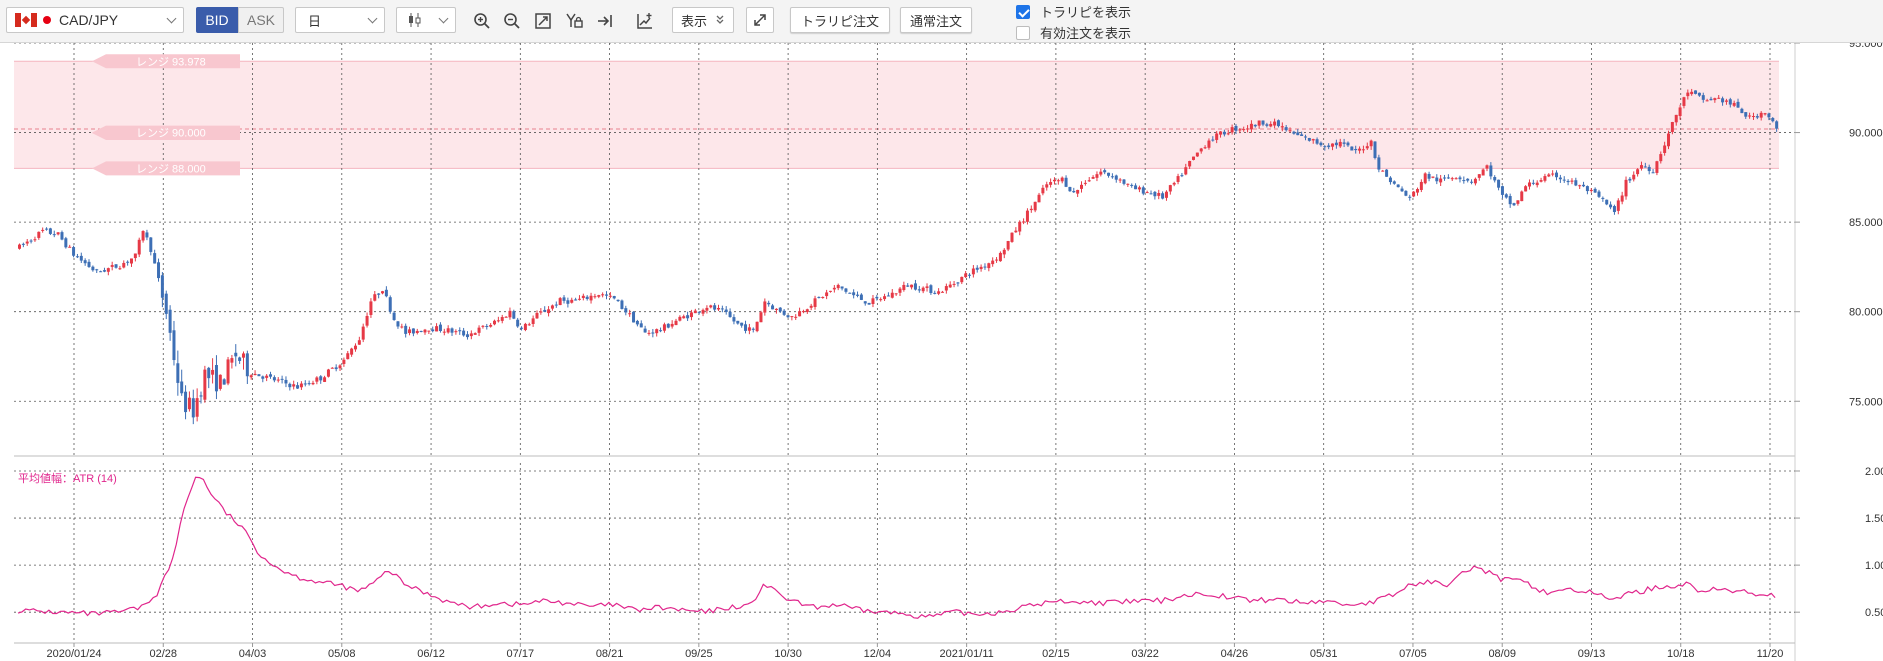 The height and width of the screenshot is (661, 1883). What do you see at coordinates (217, 20) in the screenshot?
I see `bid-button: BID` at bounding box center [217, 20].